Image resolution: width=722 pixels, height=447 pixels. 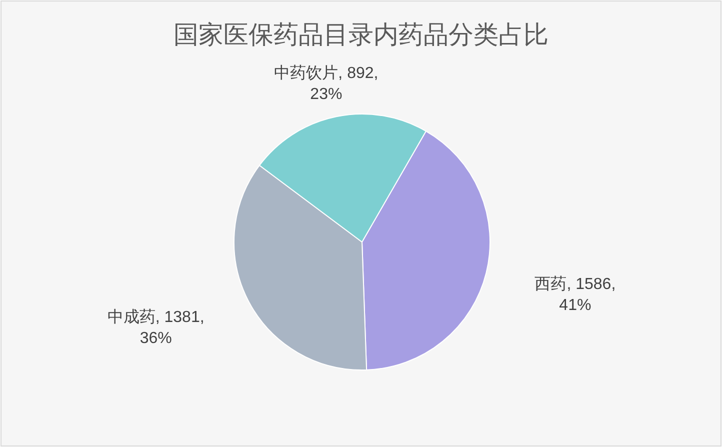 What do you see at coordinates (306, 73) in the screenshot?
I see `slice-label: 中药饮片` at bounding box center [306, 73].